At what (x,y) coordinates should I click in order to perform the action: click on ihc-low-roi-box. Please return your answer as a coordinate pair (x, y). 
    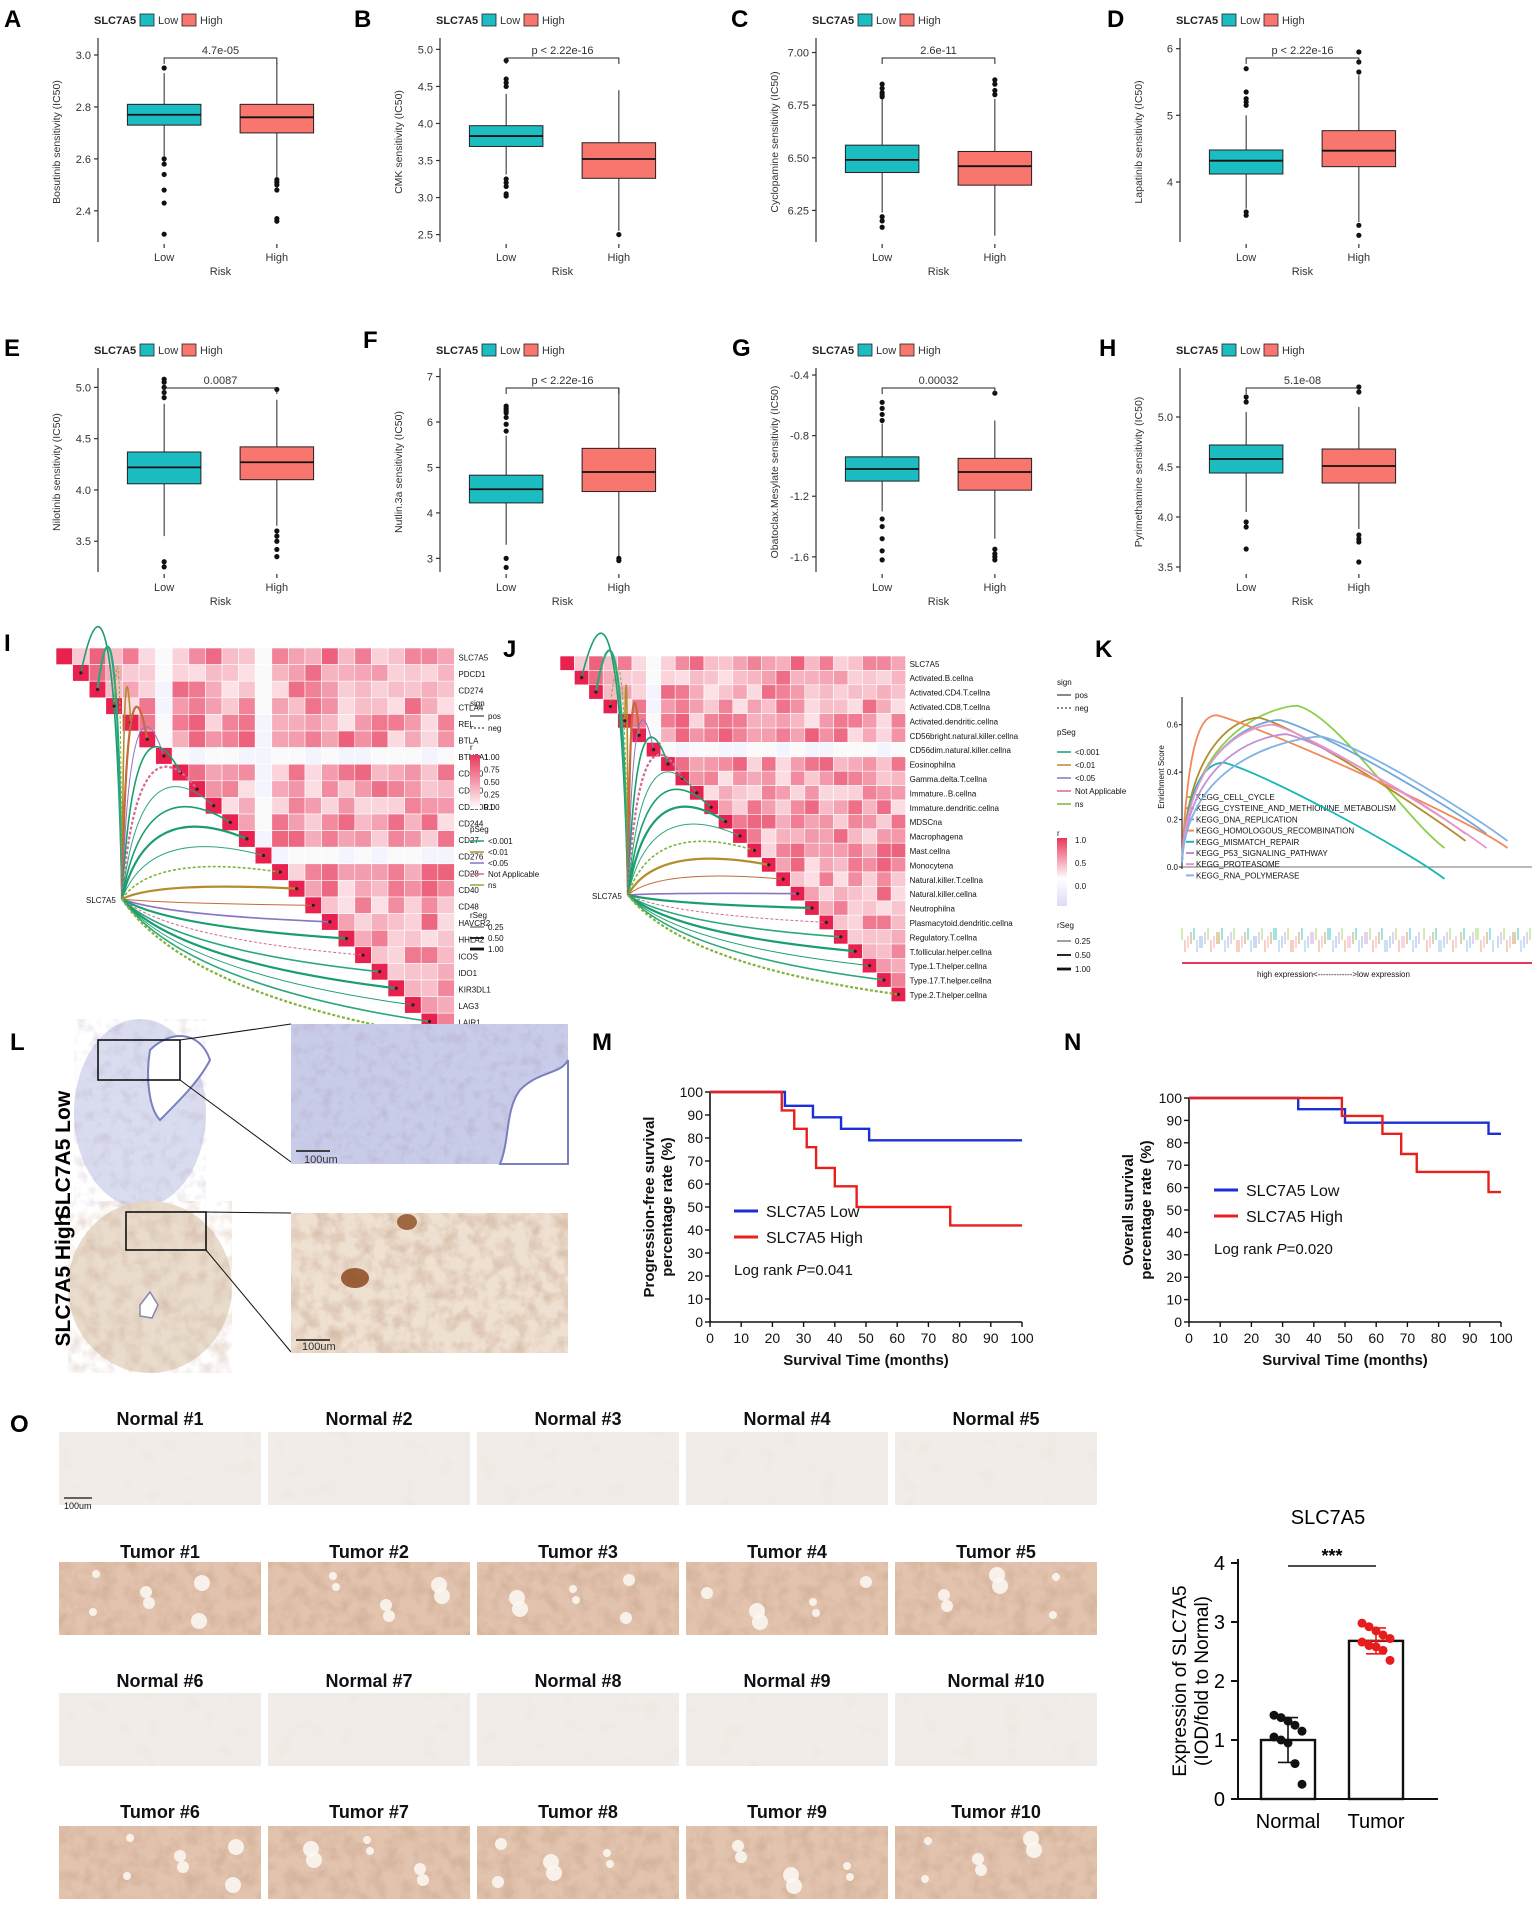
    Looking at the image, I should click on (139, 1060).